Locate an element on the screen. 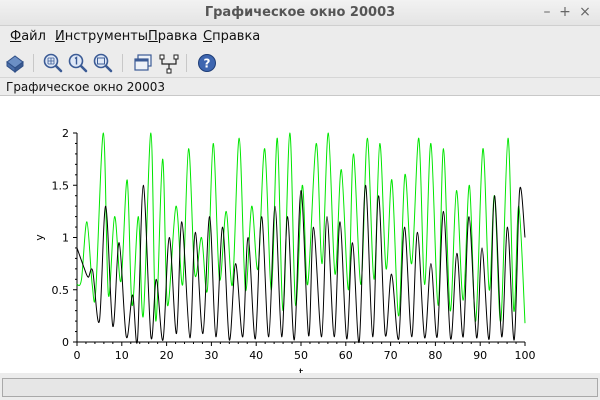 Image resolution: width=600 pixels, height=400 pixels. help-icon: ? is located at coordinates (207, 63).